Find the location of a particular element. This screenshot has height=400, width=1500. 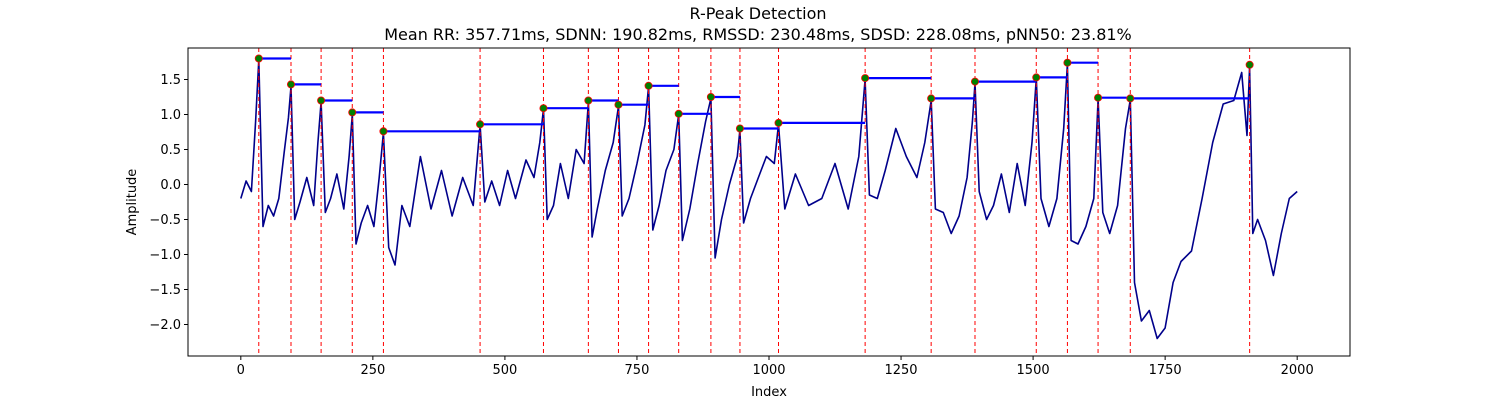

x-axis: 0 250 500 750 1000 1250 1500 1750 2000 is located at coordinates (775, 367).